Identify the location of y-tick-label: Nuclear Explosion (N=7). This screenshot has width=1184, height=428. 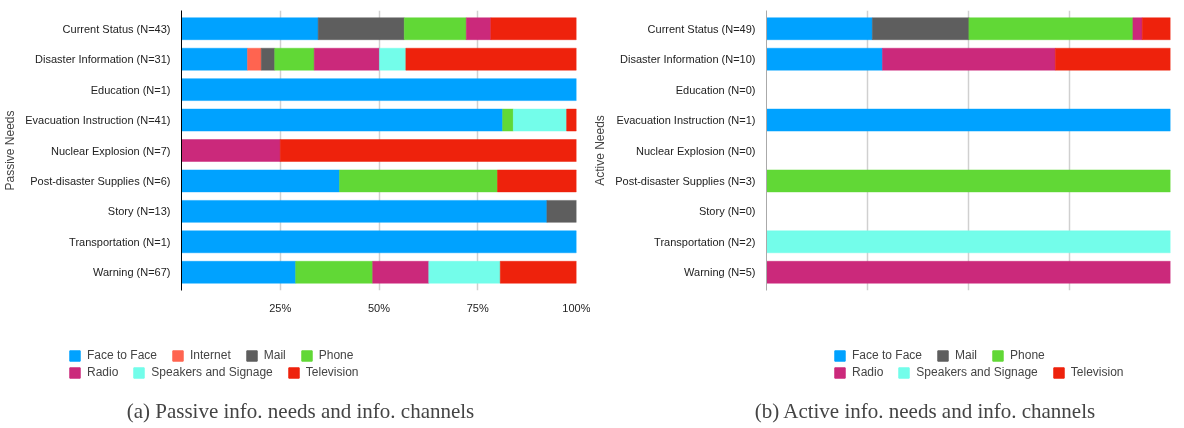
(110, 150).